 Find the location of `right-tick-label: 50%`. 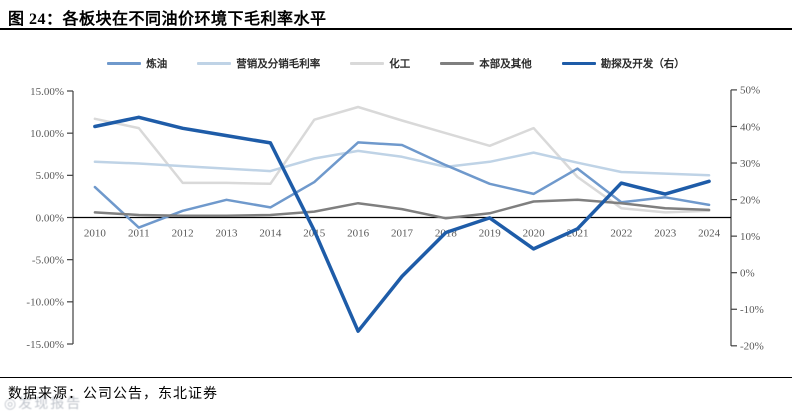

right-tick-label: 50% is located at coordinates (750, 91).